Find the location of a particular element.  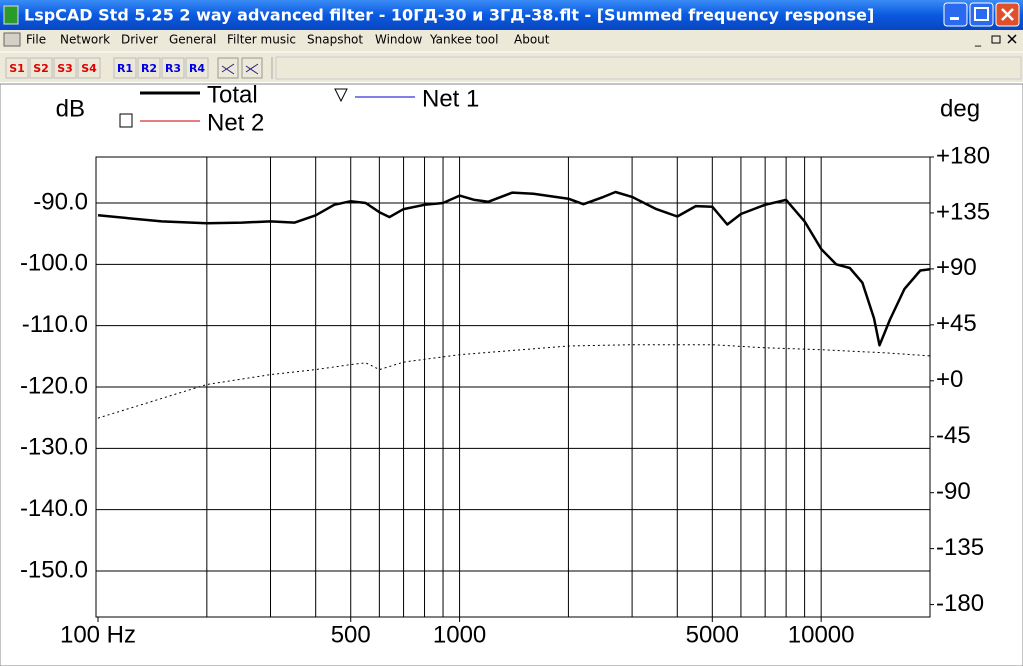

legend-label: Net 2 is located at coordinates (235, 122).